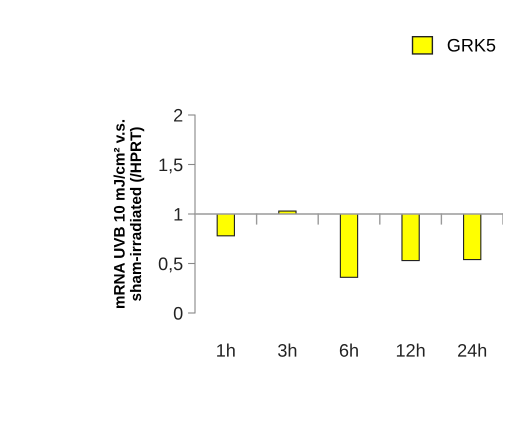  I want to click on x-tick-label: 3h, so click(287, 350).